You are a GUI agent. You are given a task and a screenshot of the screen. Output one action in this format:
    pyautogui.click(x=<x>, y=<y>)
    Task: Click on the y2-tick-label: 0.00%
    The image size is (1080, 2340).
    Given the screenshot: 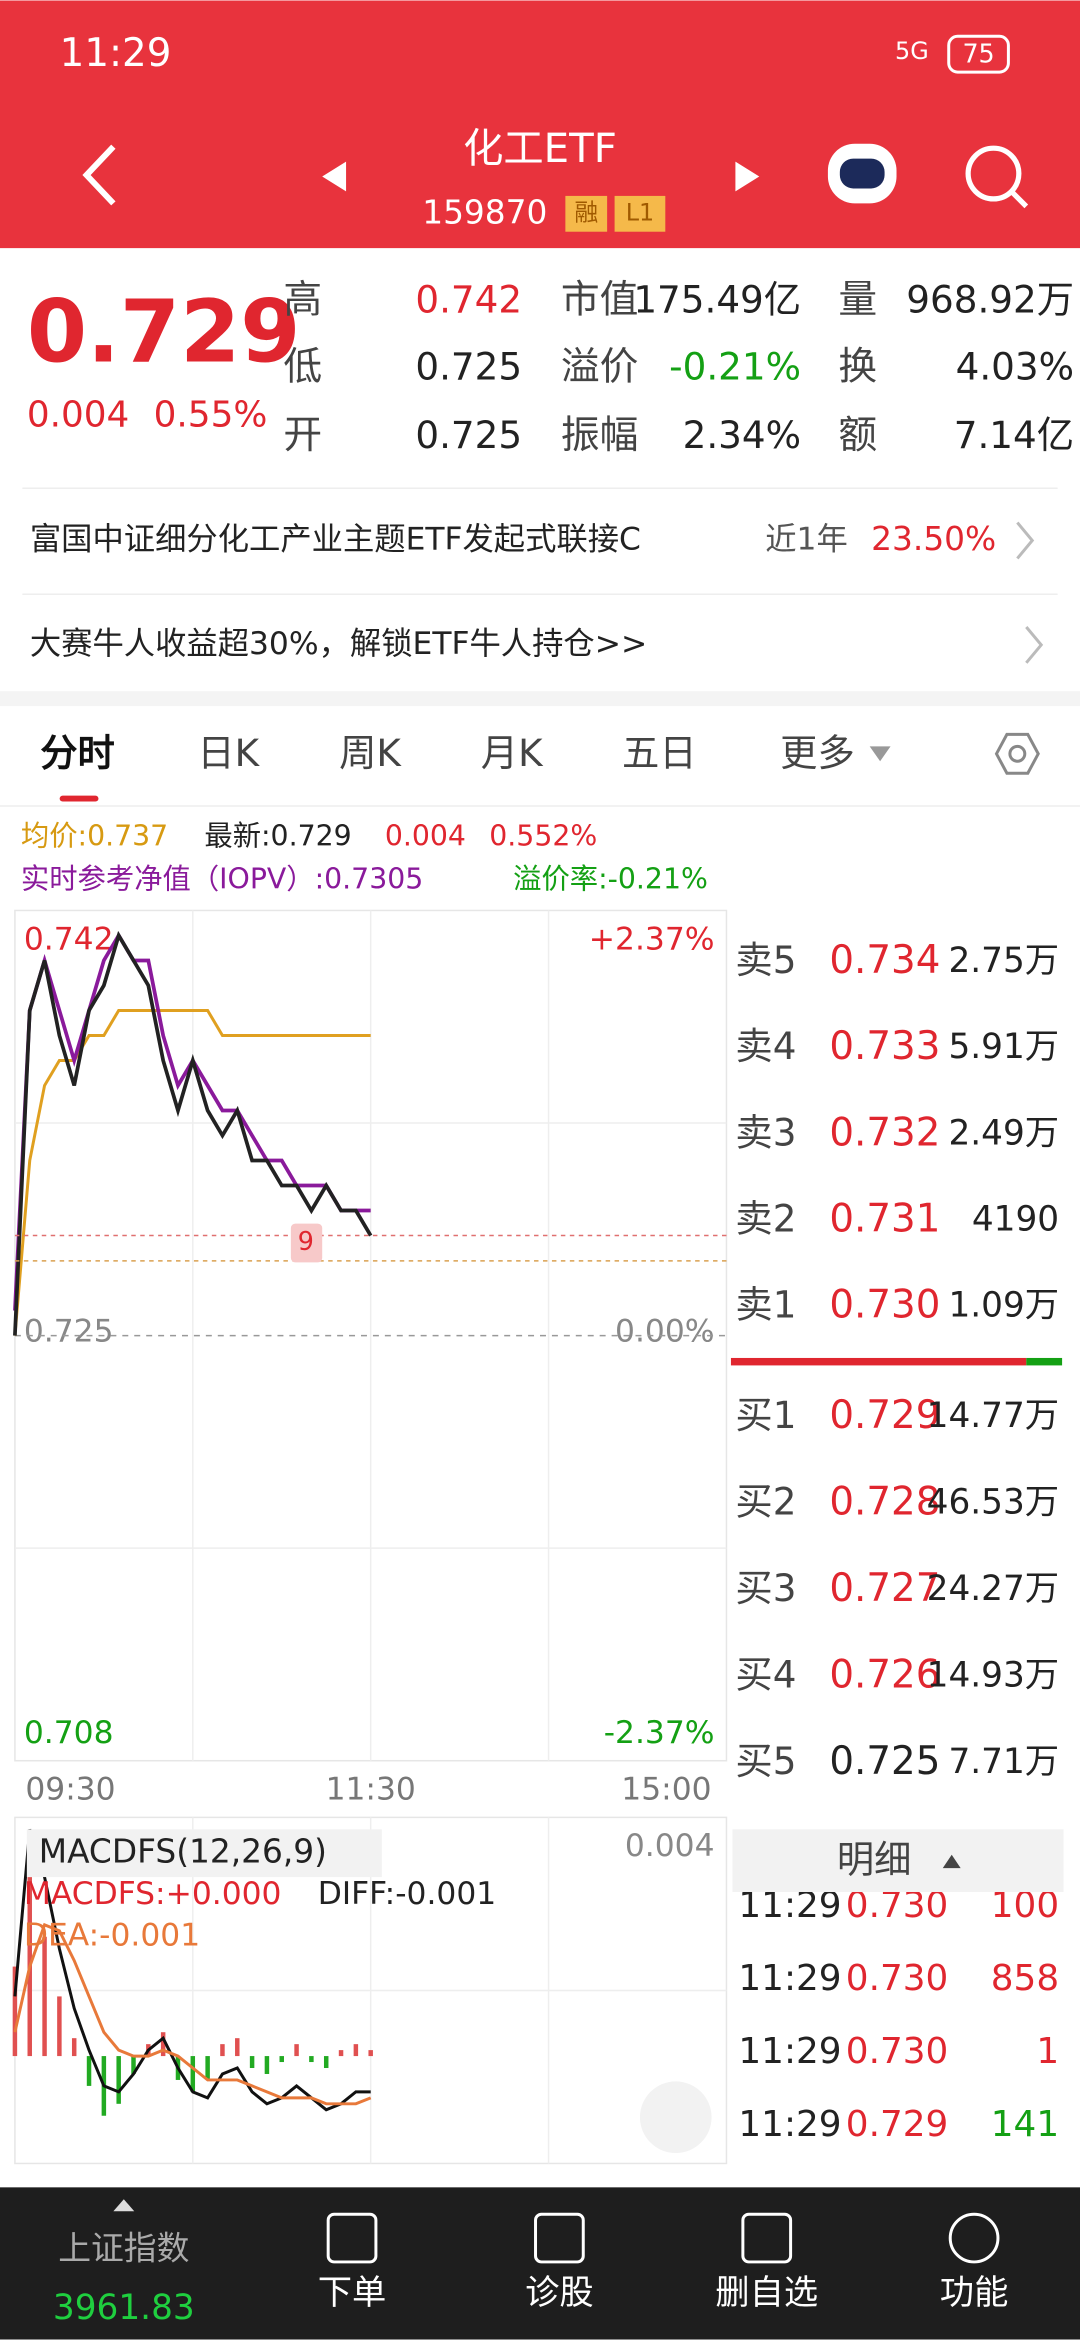 What is the action you would take?
    pyautogui.click(x=664, y=1332)
    